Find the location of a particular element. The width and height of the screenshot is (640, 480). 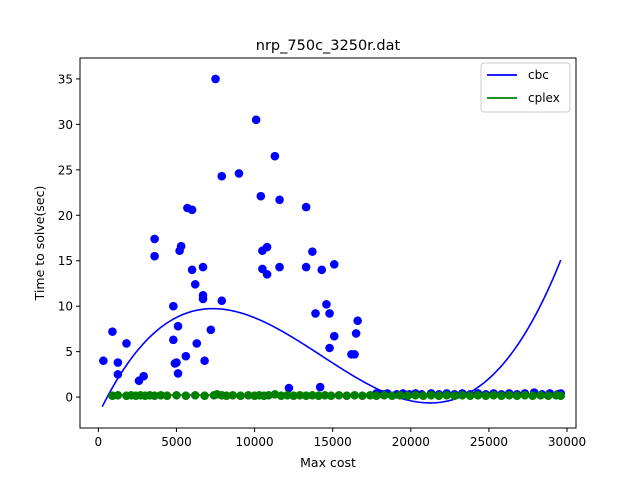

y-tick-label: 30 is located at coordinates (65, 125).